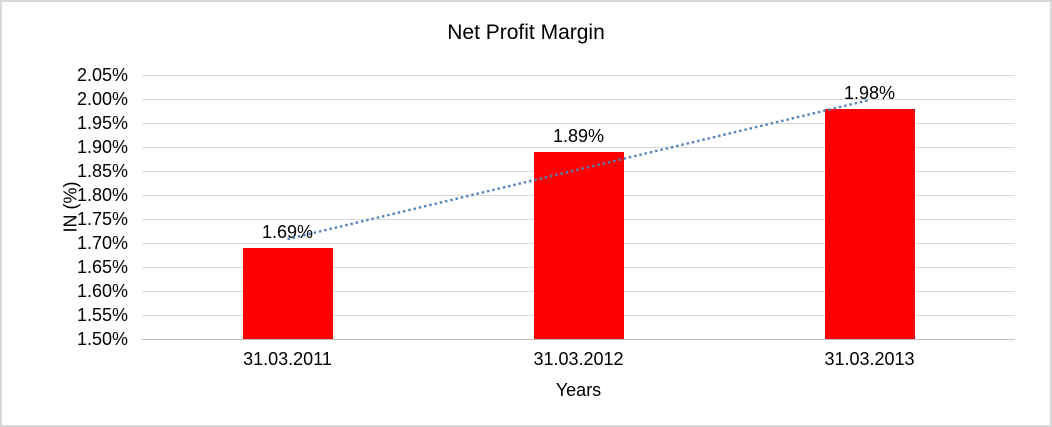 This screenshot has width=1052, height=427. Describe the element at coordinates (102, 99) in the screenshot. I see `y-tick-label: 2.00%` at that location.